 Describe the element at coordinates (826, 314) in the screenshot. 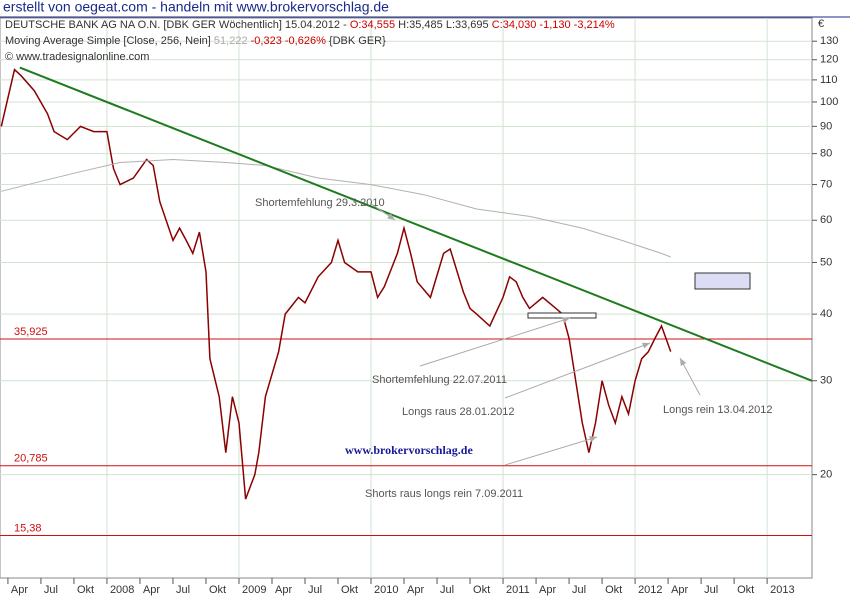

I see `y-tick-label: 40` at that location.